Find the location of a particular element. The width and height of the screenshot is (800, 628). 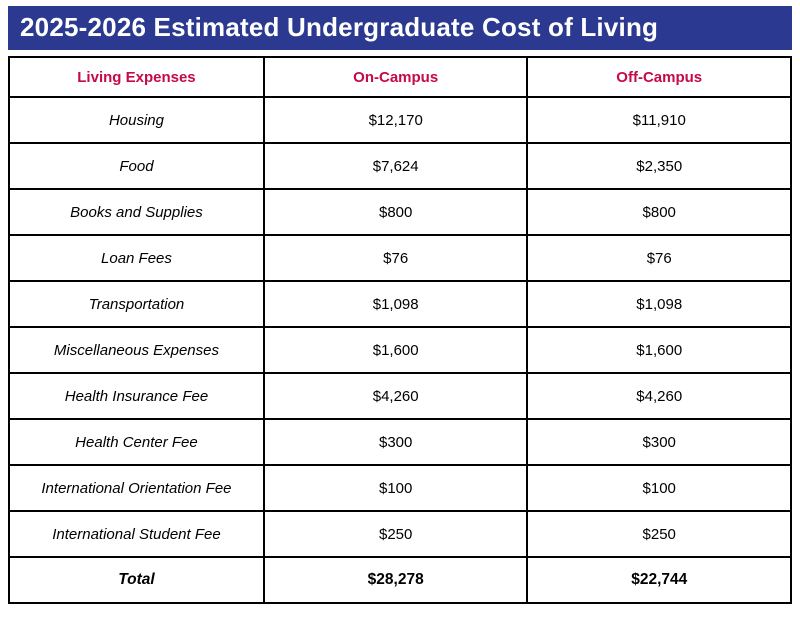

table-row: Health Center Fee $300 $300 is located at coordinates (400, 442).